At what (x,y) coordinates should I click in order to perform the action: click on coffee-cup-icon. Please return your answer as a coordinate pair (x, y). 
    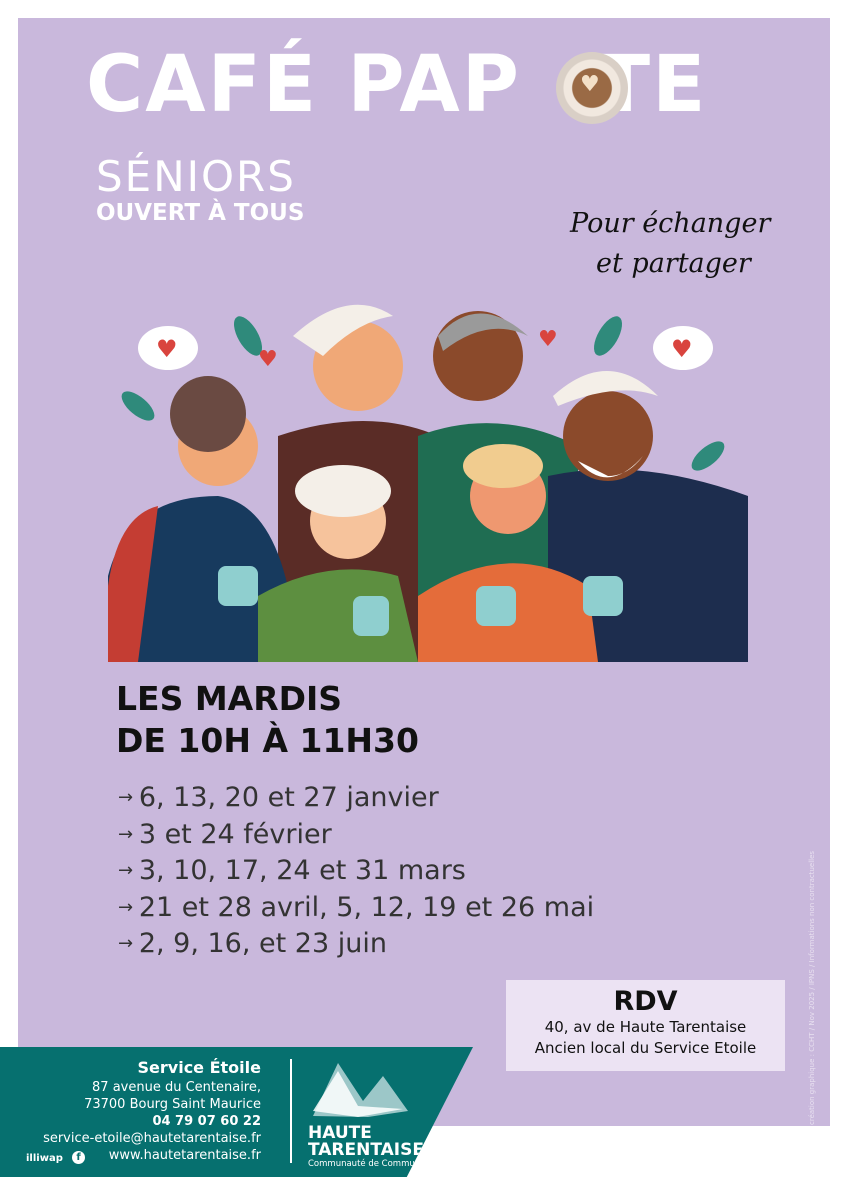
    Looking at the image, I should click on (592, 88).